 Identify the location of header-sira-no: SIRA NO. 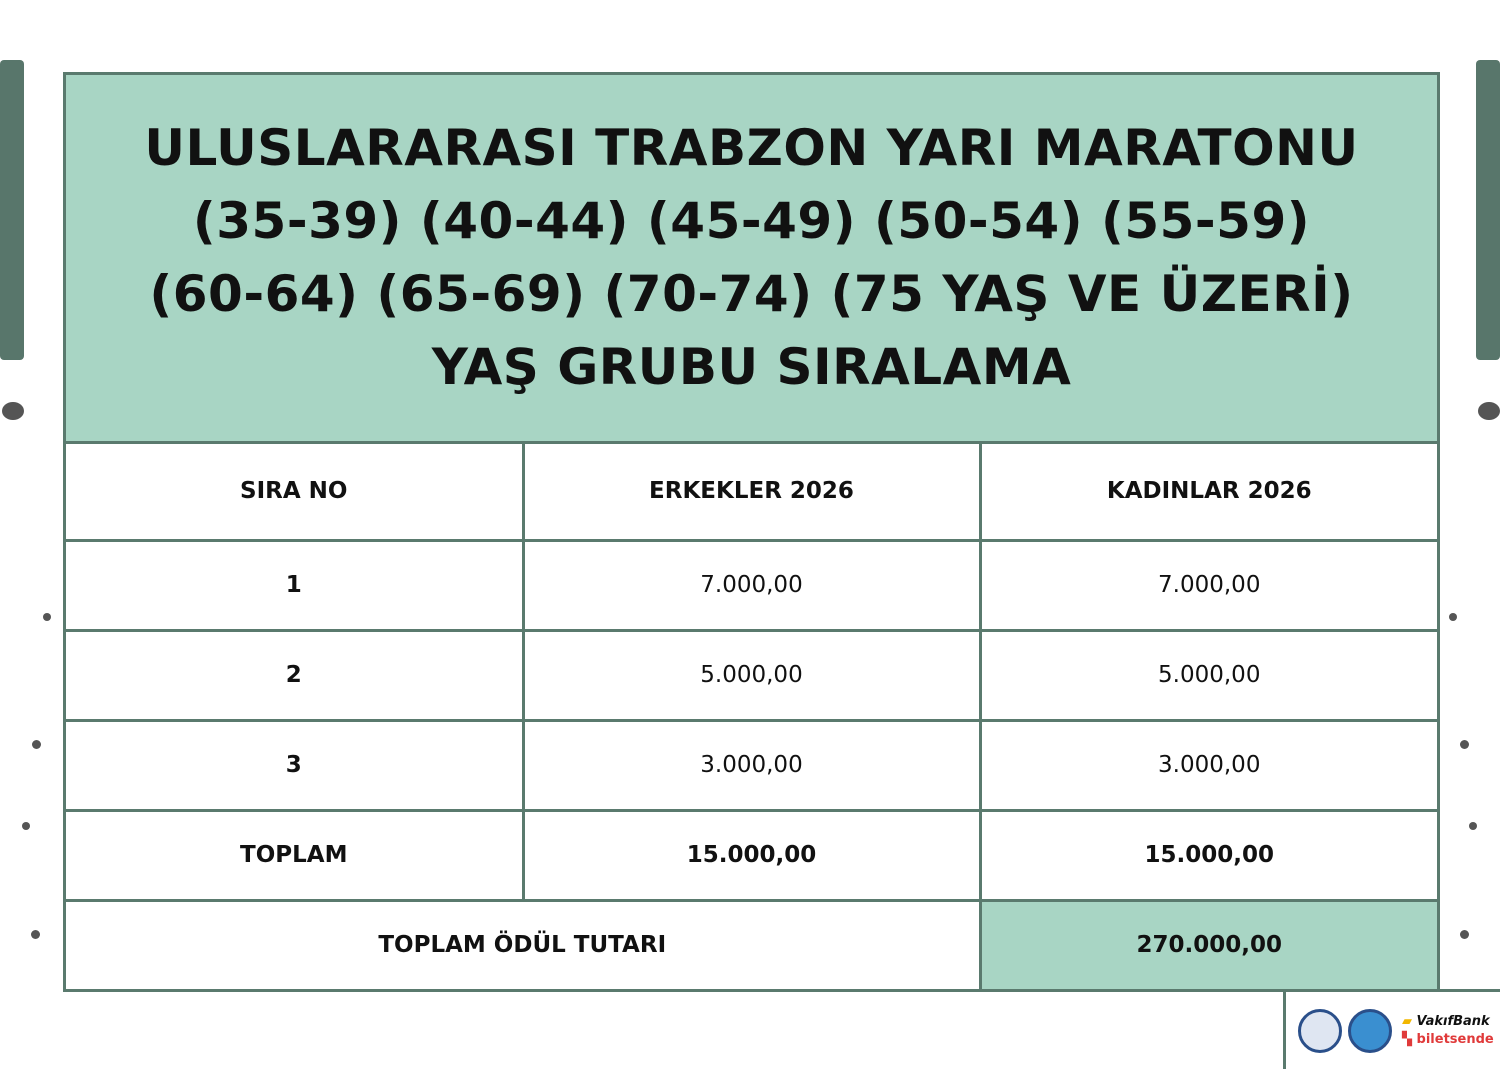
(295, 493).